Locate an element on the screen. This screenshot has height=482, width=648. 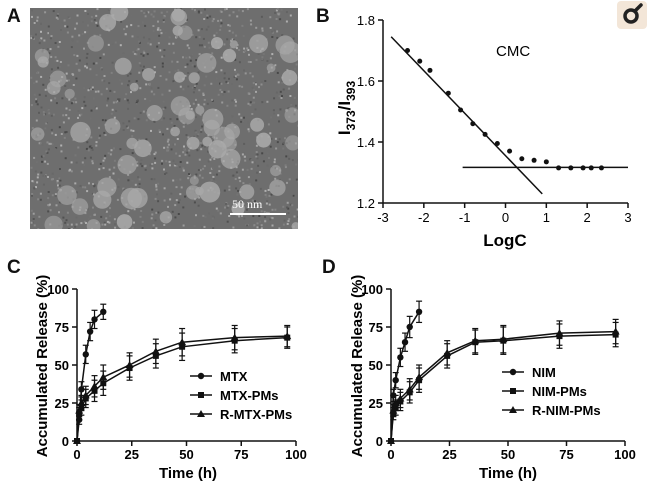
panel-a-label: A is located at coordinates (14, 16).